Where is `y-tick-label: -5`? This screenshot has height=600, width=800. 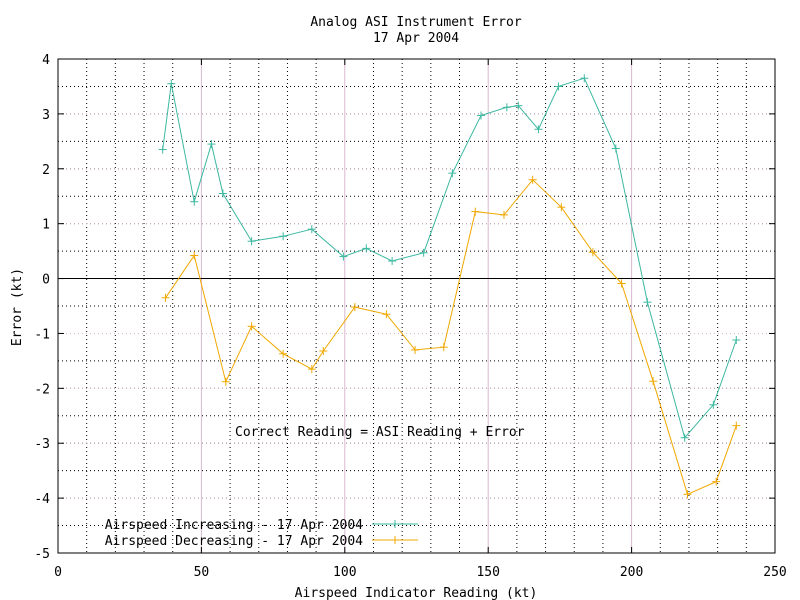 y-tick-label: -5 is located at coordinates (42, 554).